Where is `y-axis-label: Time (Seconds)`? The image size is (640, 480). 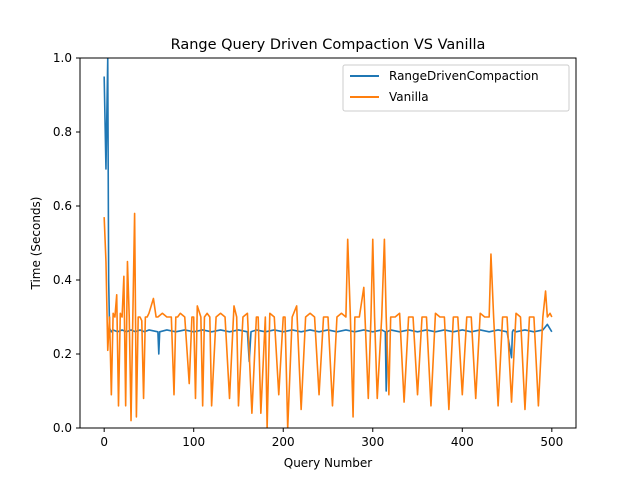 y-axis-label: Time (Seconds) is located at coordinates (36, 244).